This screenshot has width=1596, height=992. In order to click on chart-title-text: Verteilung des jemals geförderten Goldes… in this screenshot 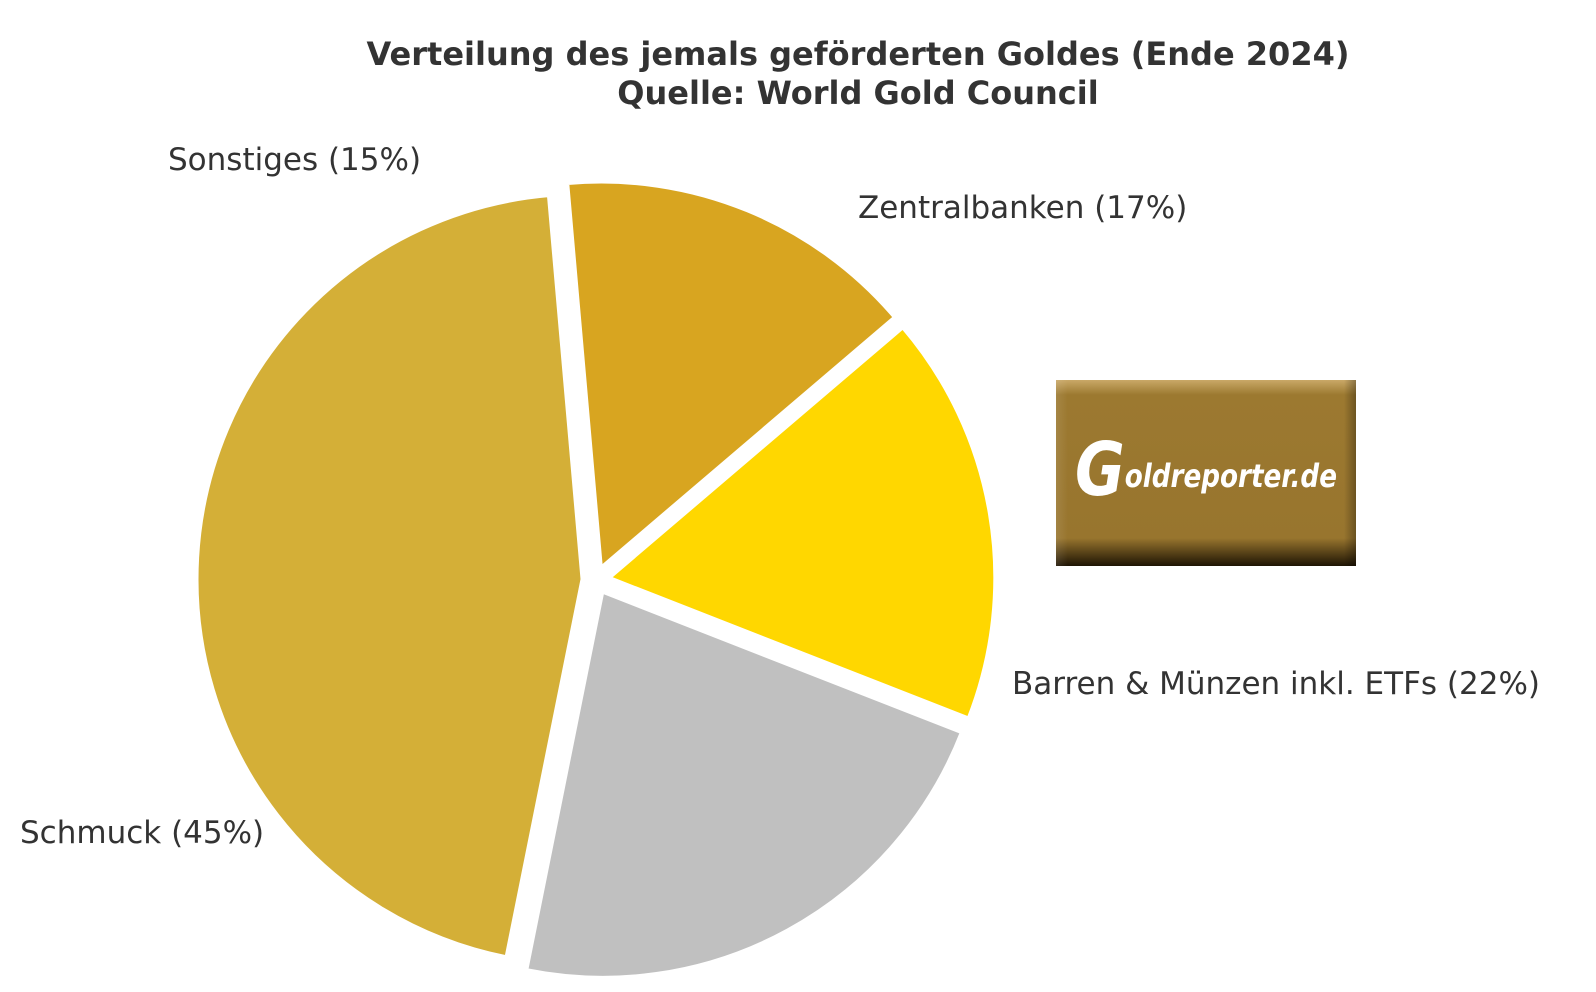, I will do `click(858, 54)`.